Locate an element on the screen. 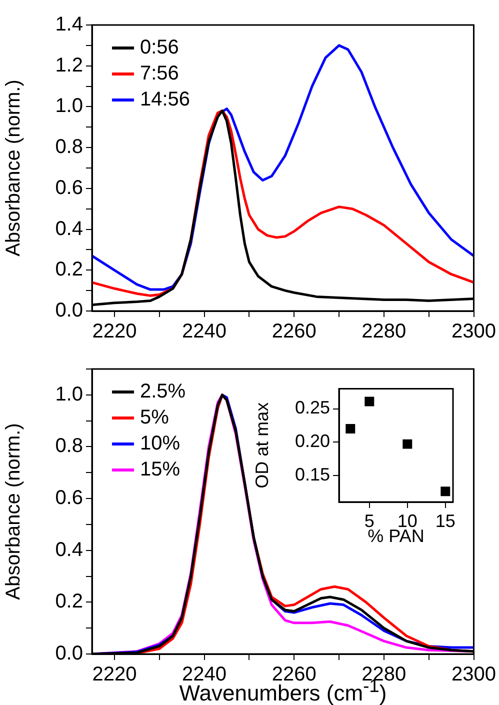  y-tick-label: 1.2 is located at coordinates (69, 65).